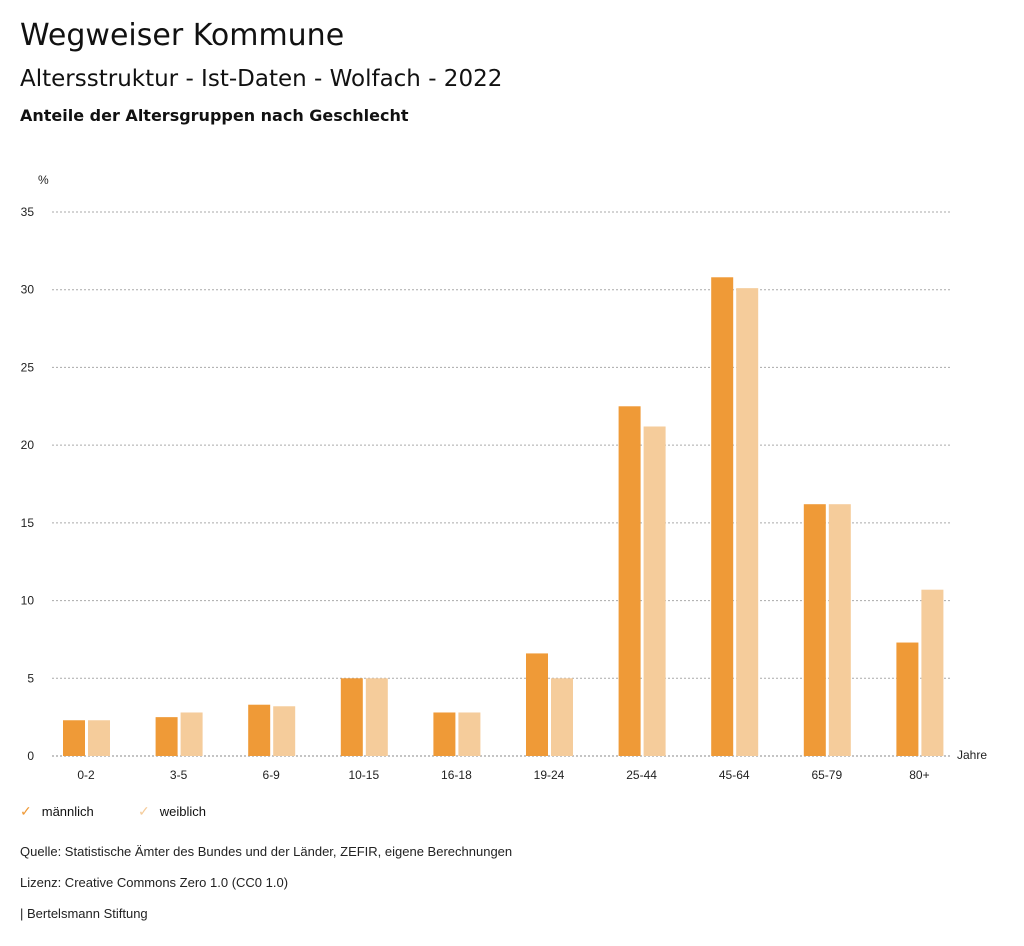 The image size is (1024, 946). What do you see at coordinates (28, 601) in the screenshot?
I see `y-tick-label: 10` at bounding box center [28, 601].